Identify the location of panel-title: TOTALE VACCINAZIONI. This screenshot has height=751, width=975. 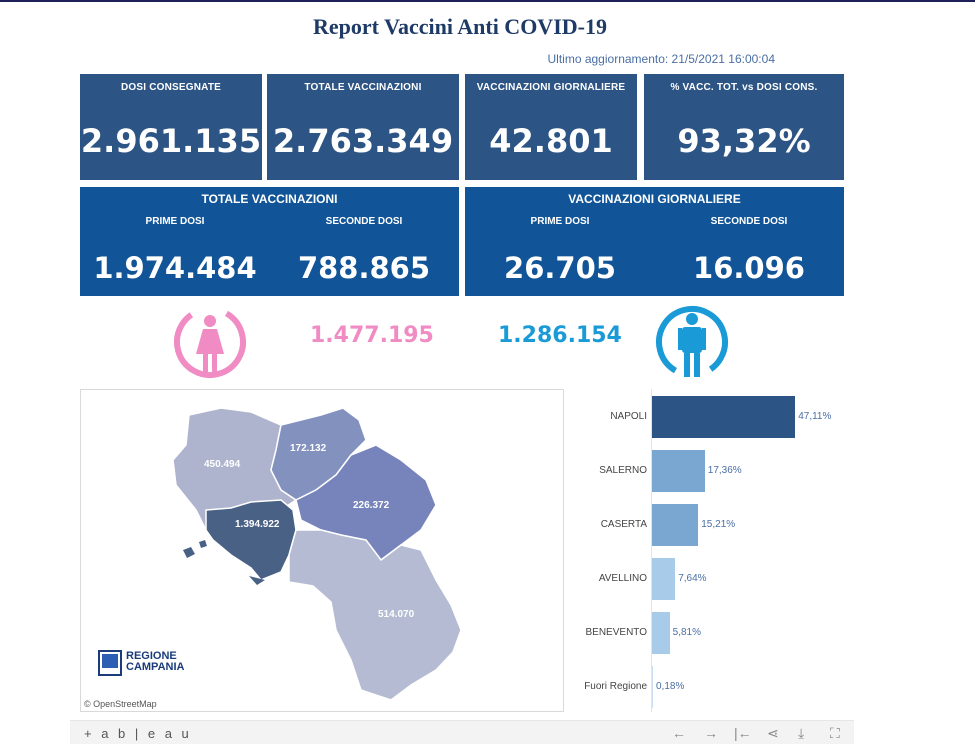
(269, 199).